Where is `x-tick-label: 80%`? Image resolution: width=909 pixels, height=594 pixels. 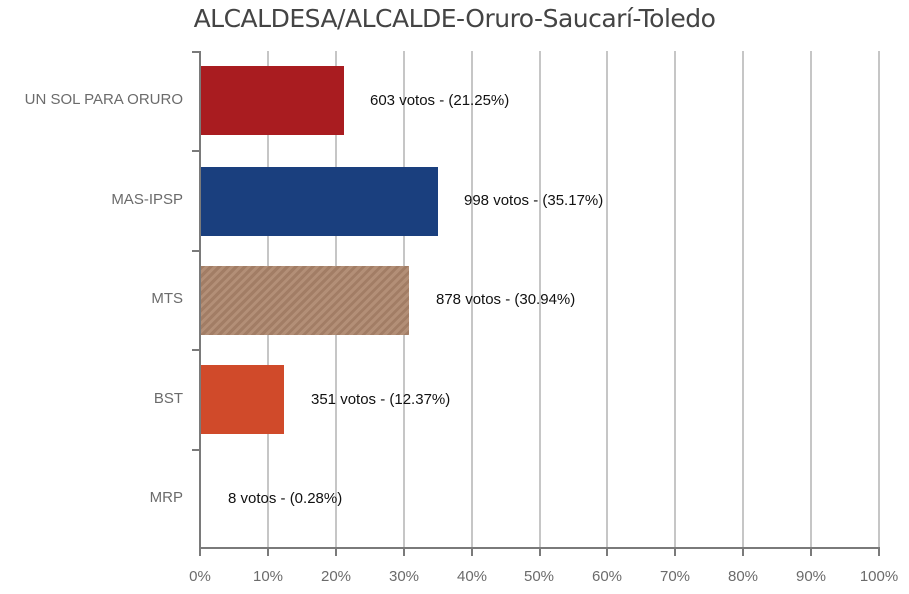
x-tick-label: 80% is located at coordinates (743, 576).